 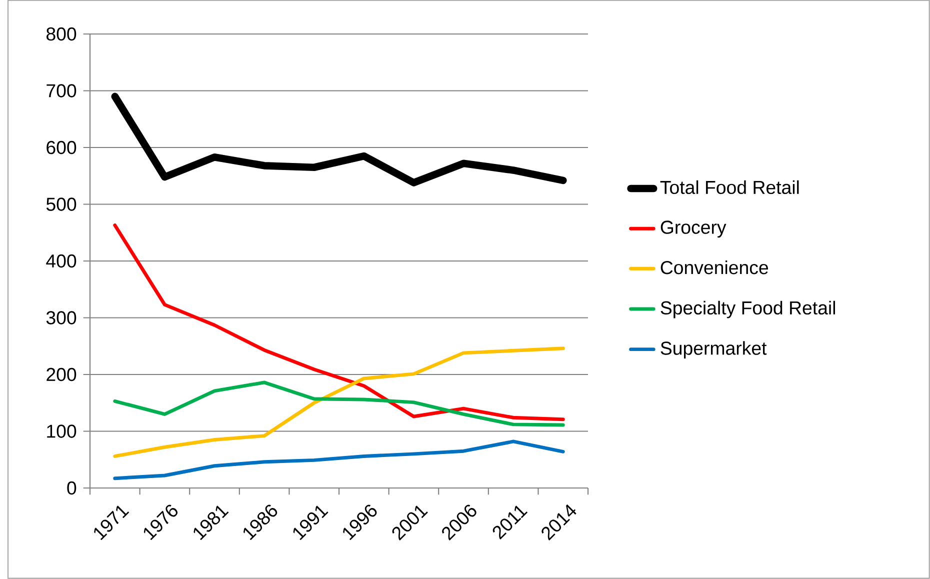 I want to click on y-tick-label: 400, so click(x=61, y=261).